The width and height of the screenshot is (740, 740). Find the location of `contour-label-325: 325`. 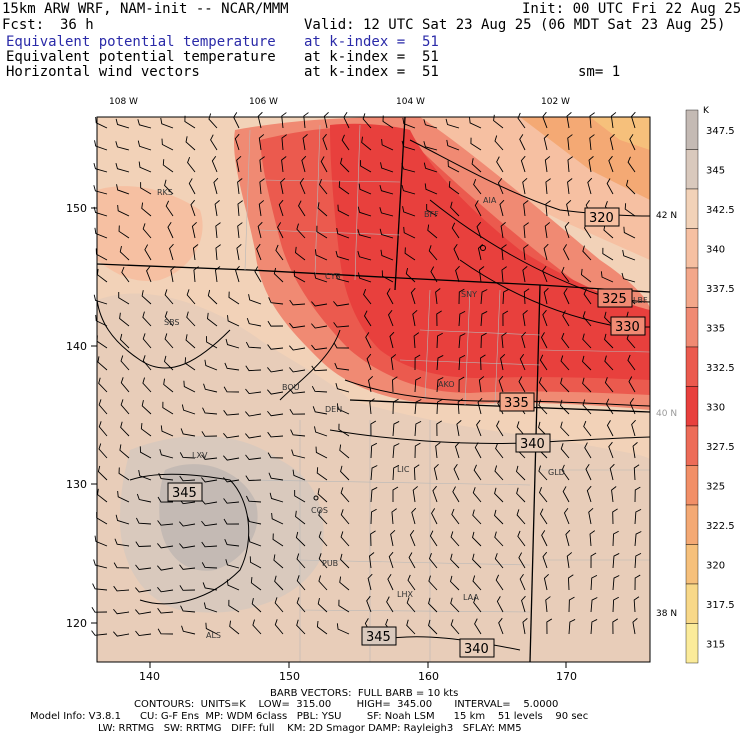

contour-label-325: 325 is located at coordinates (614, 299).